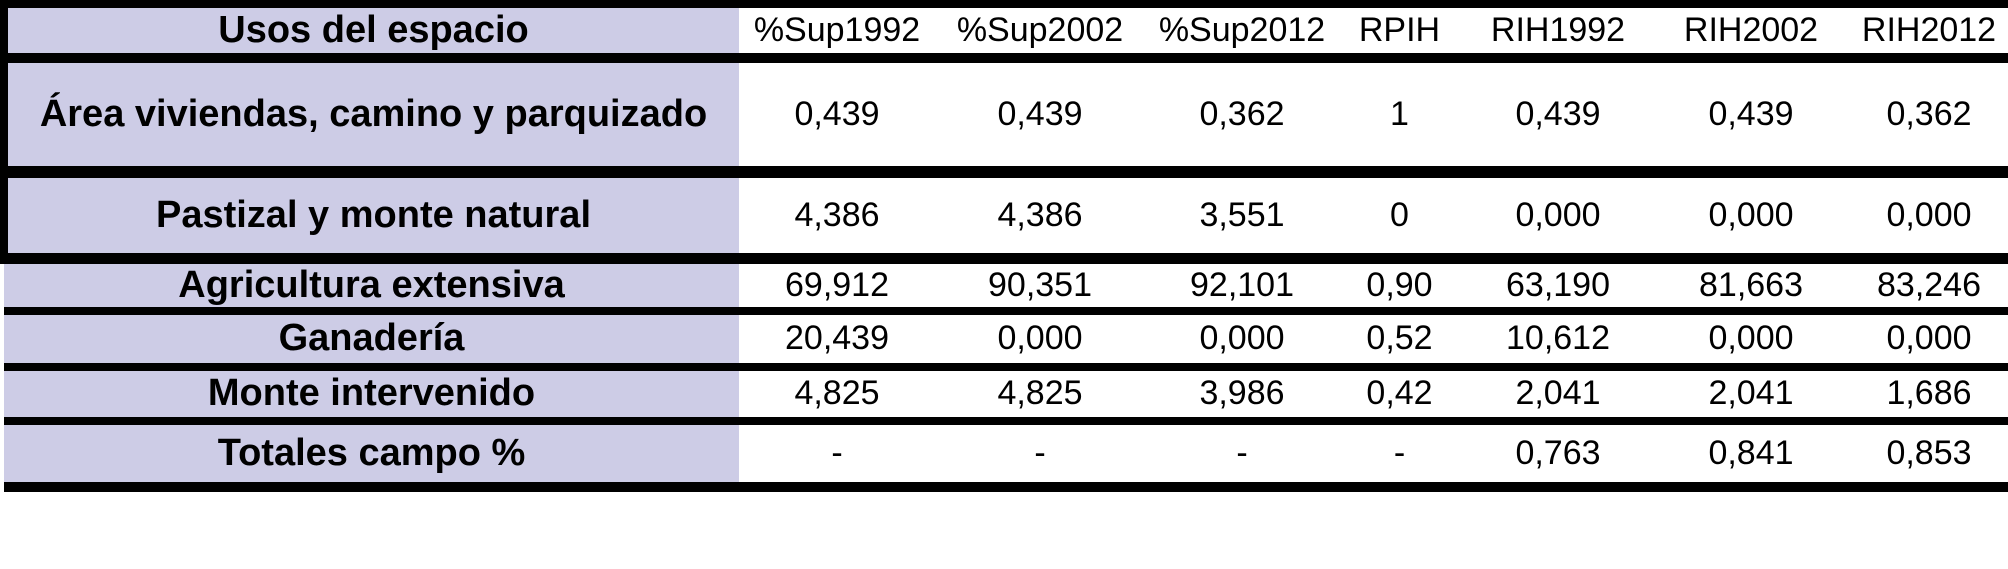 The image size is (2008, 569). What do you see at coordinates (1927, 395) in the screenshot?
I see `cell-r4-c6: 1,686` at bounding box center [1927, 395].